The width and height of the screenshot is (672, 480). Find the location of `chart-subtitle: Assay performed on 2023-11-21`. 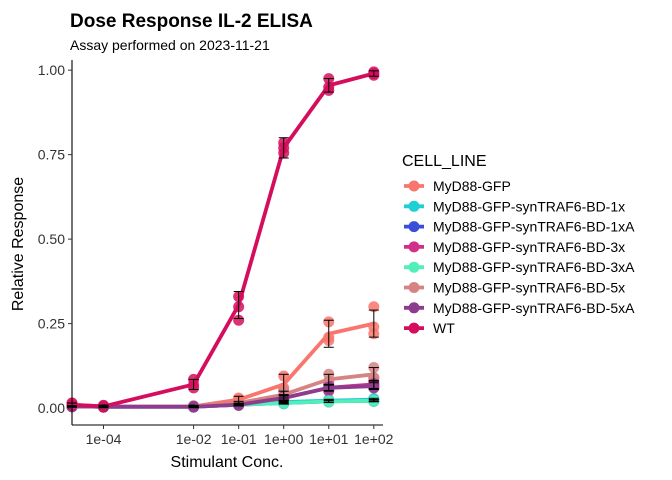

chart-subtitle: Assay performed on 2023-11-21 is located at coordinates (170, 45).